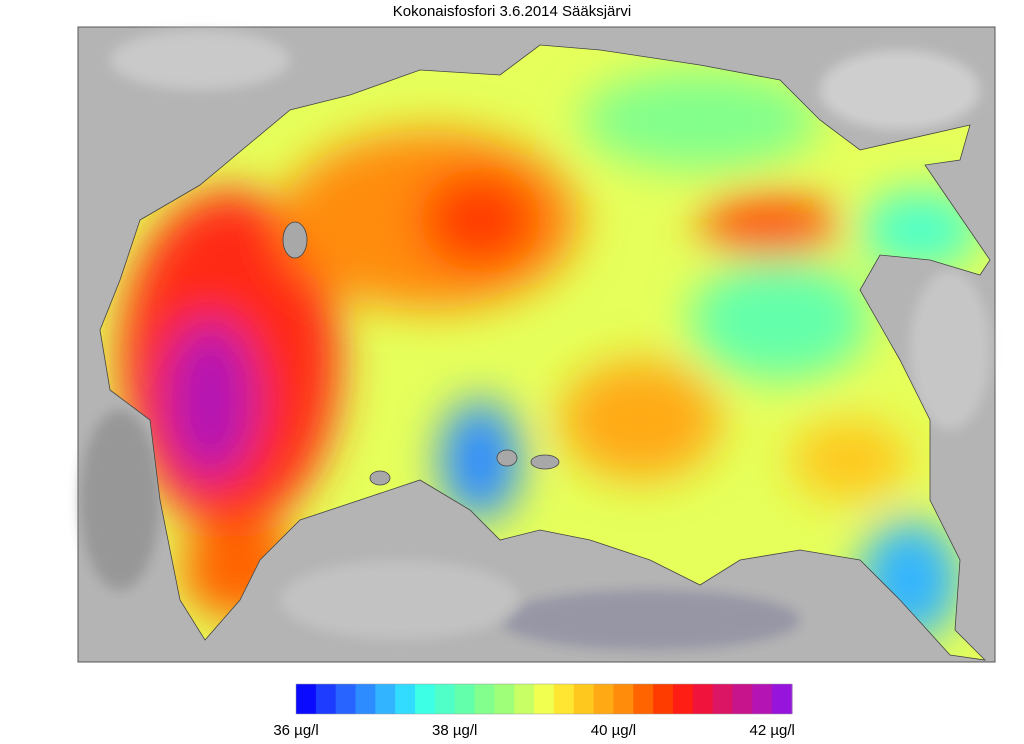  What do you see at coordinates (295, 730) in the screenshot?
I see `colorbar-tick-label: 36 µg/l` at bounding box center [295, 730].